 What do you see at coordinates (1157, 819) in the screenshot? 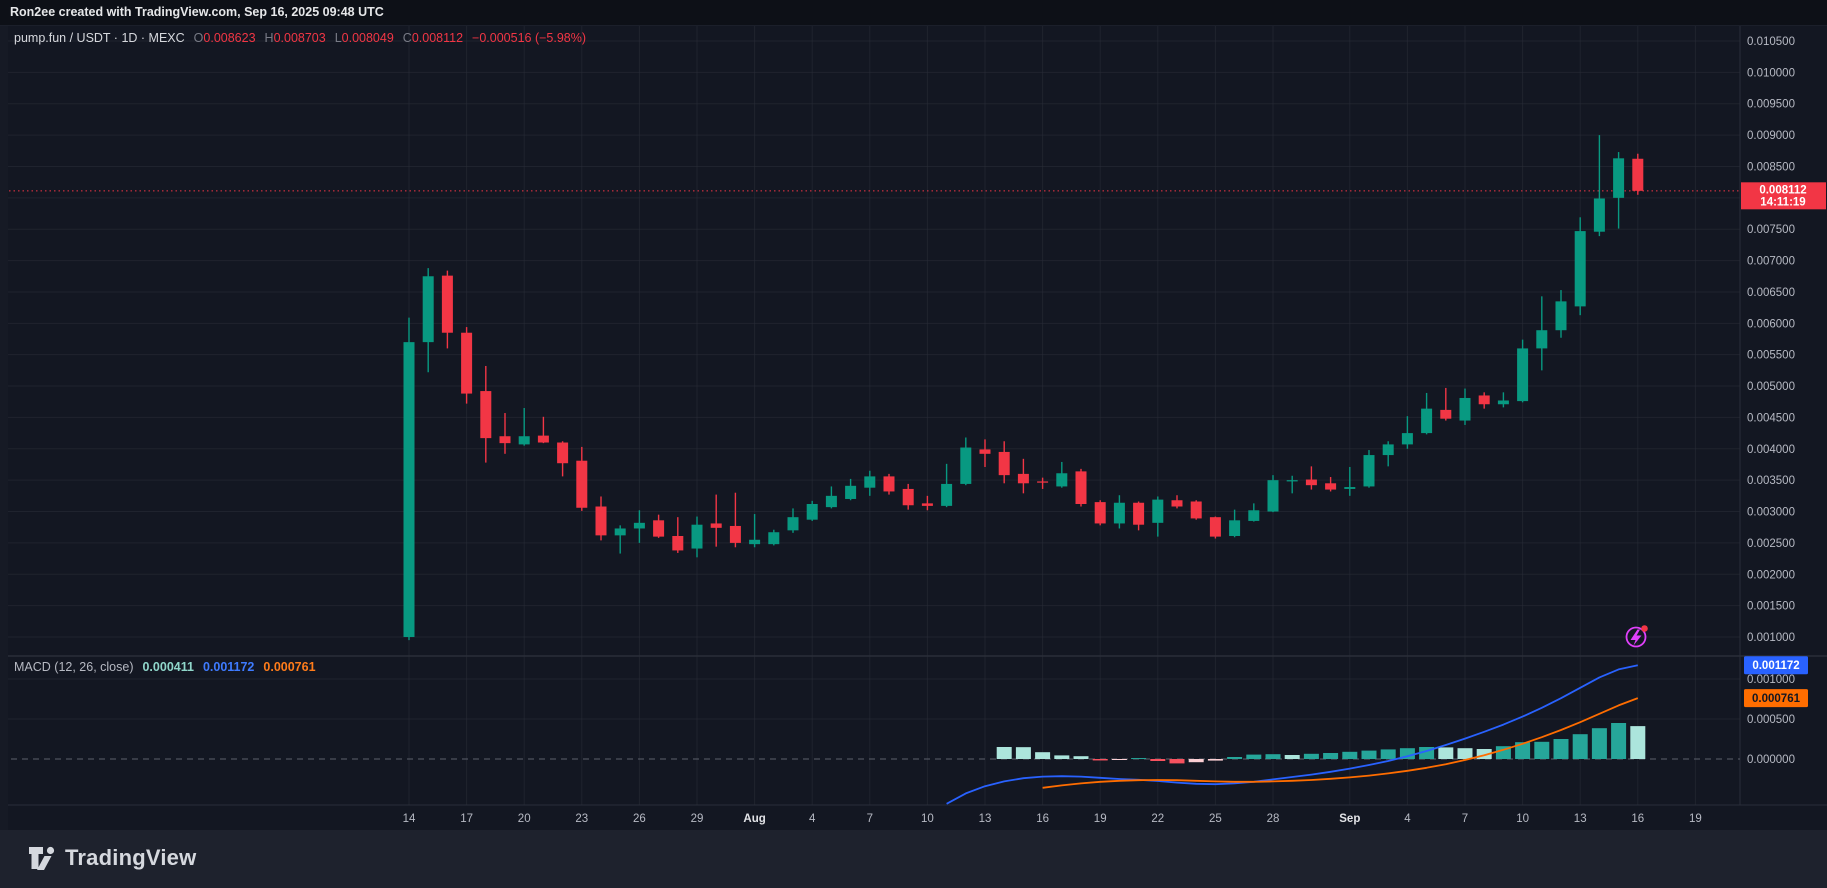
I see `time-tick-label: 22` at bounding box center [1157, 819].